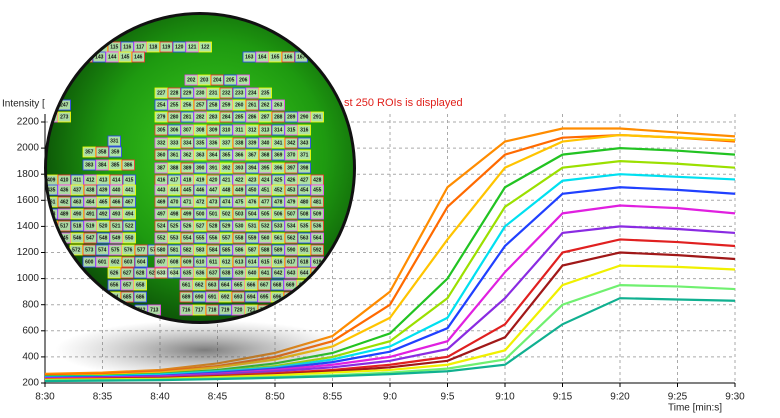 The height and width of the screenshot is (418, 780). Describe the element at coordinates (116, 238) in the screenshot. I see `roi-label: 549` at that location.